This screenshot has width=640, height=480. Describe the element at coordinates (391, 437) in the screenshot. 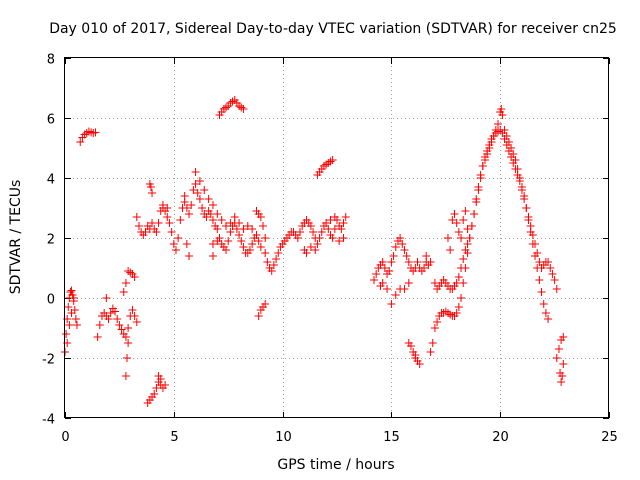

I see `x-tick-label: 15` at that location.